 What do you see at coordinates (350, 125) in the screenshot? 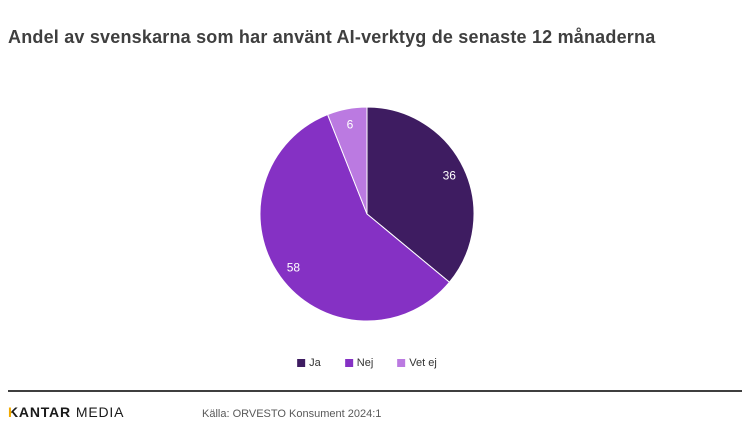
I see `pie-value-label-vet-ej: 6` at bounding box center [350, 125].